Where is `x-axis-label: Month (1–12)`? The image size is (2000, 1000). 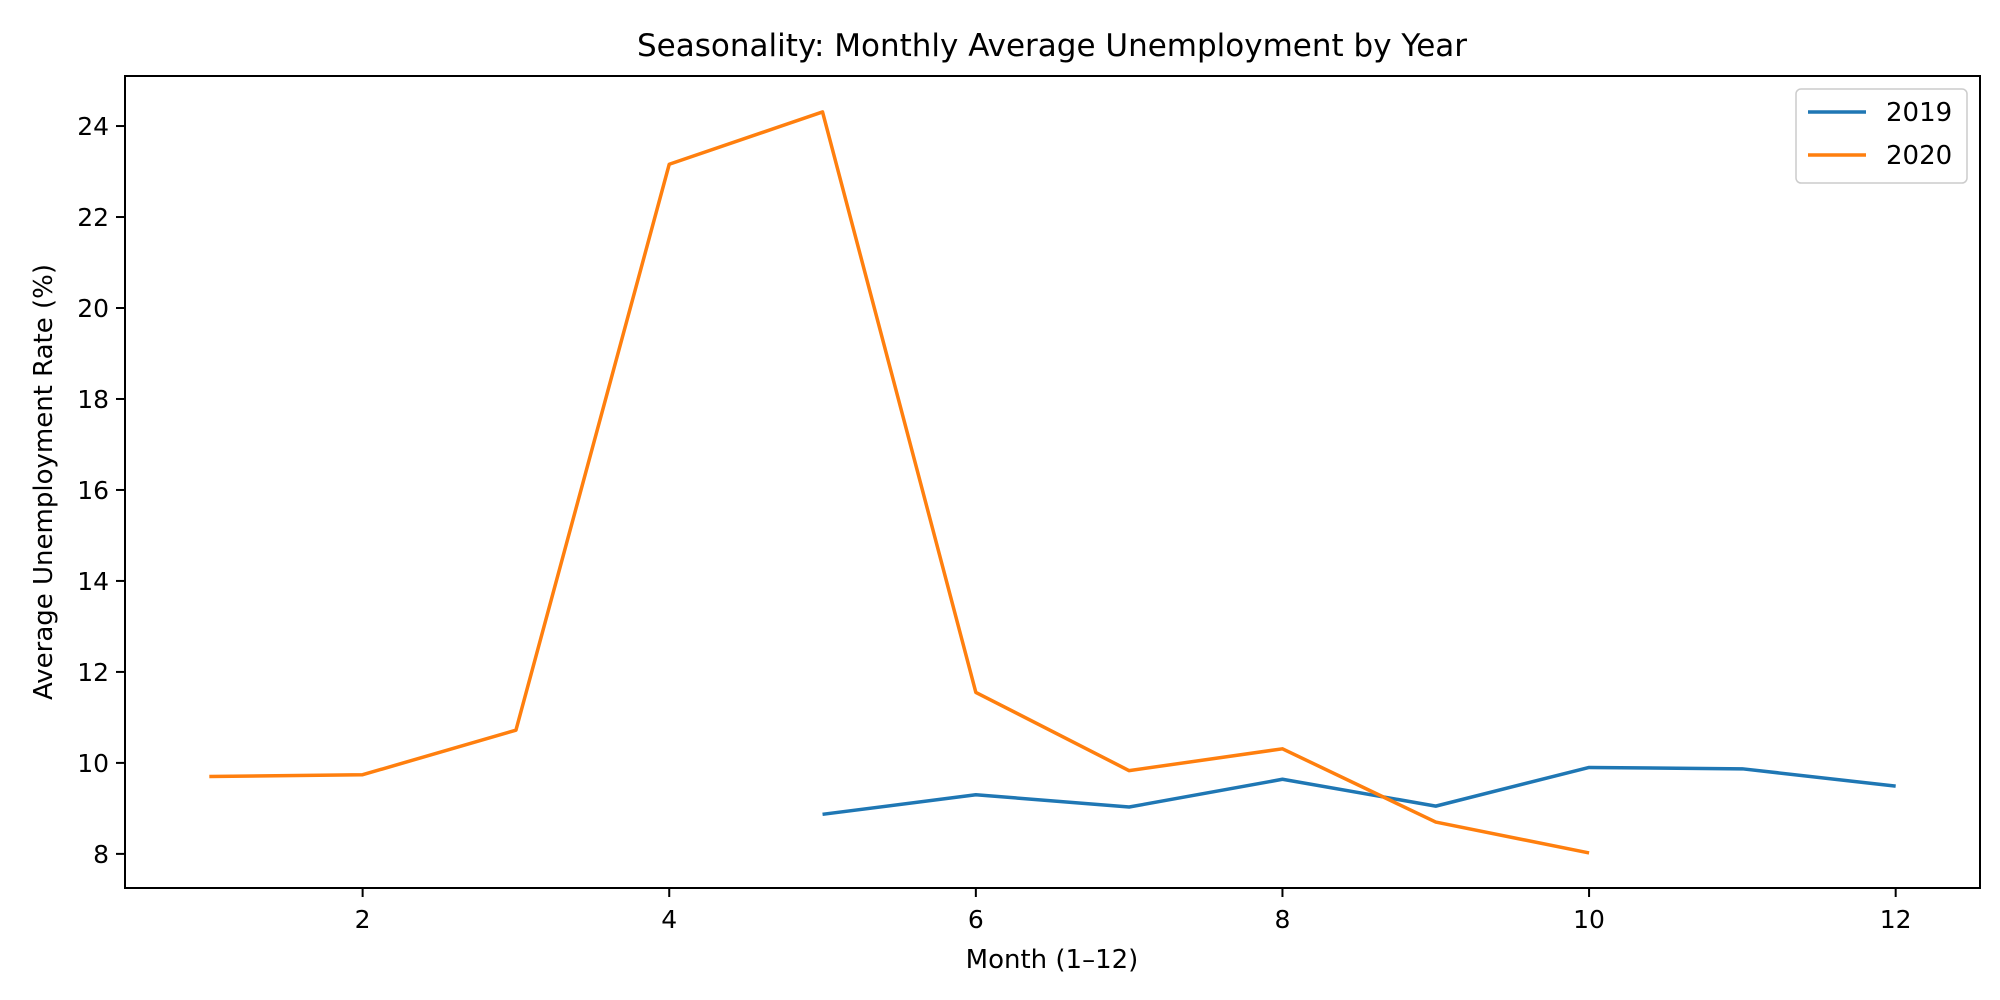
x-axis-label: Month (1–12) is located at coordinates (1052, 960).